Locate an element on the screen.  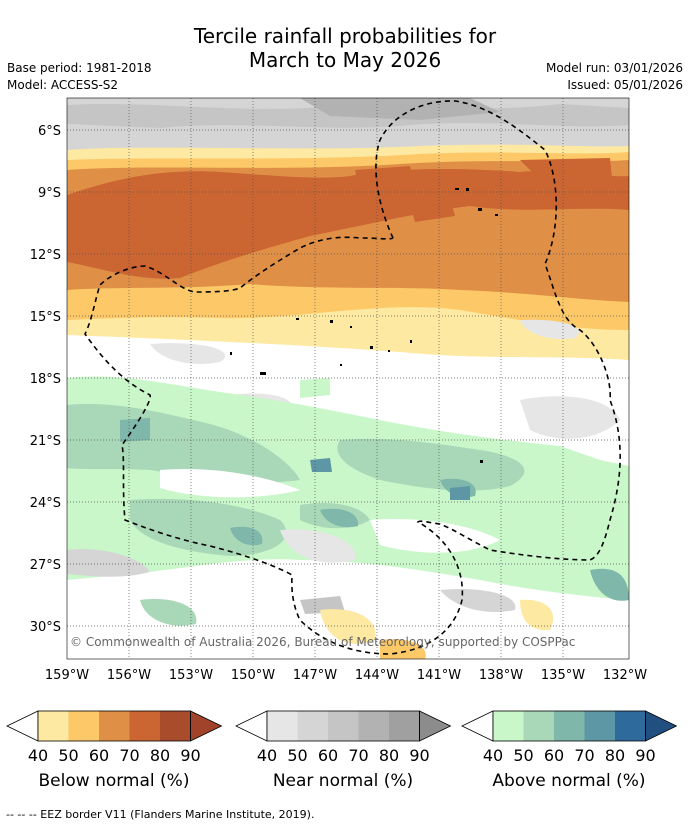
lon-label: 147°W is located at coordinates (315, 675).